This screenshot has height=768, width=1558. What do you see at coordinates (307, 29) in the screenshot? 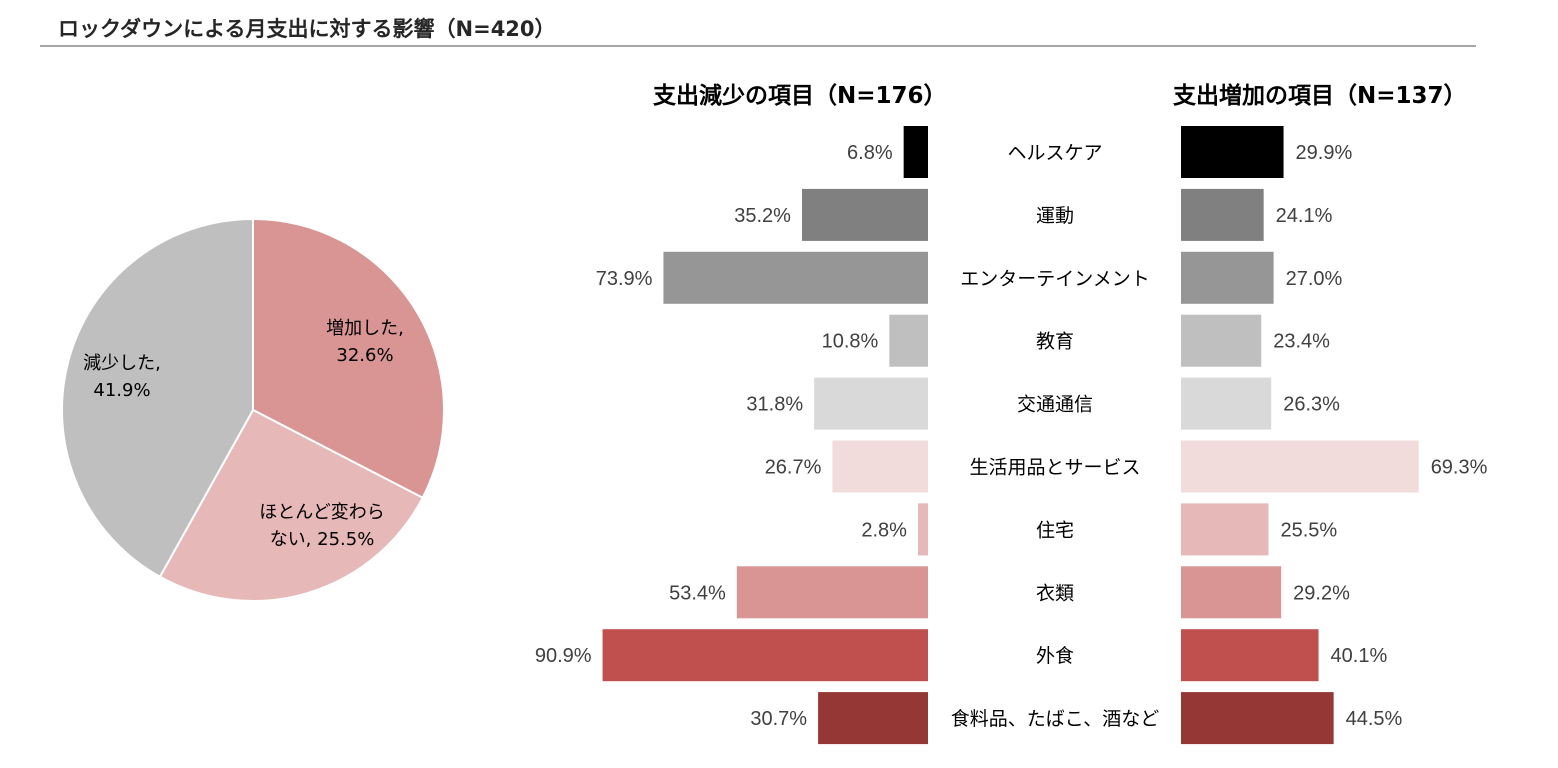
I see `page-title: ロックダウンによる月支出に対する影響（N=420）` at bounding box center [307, 29].